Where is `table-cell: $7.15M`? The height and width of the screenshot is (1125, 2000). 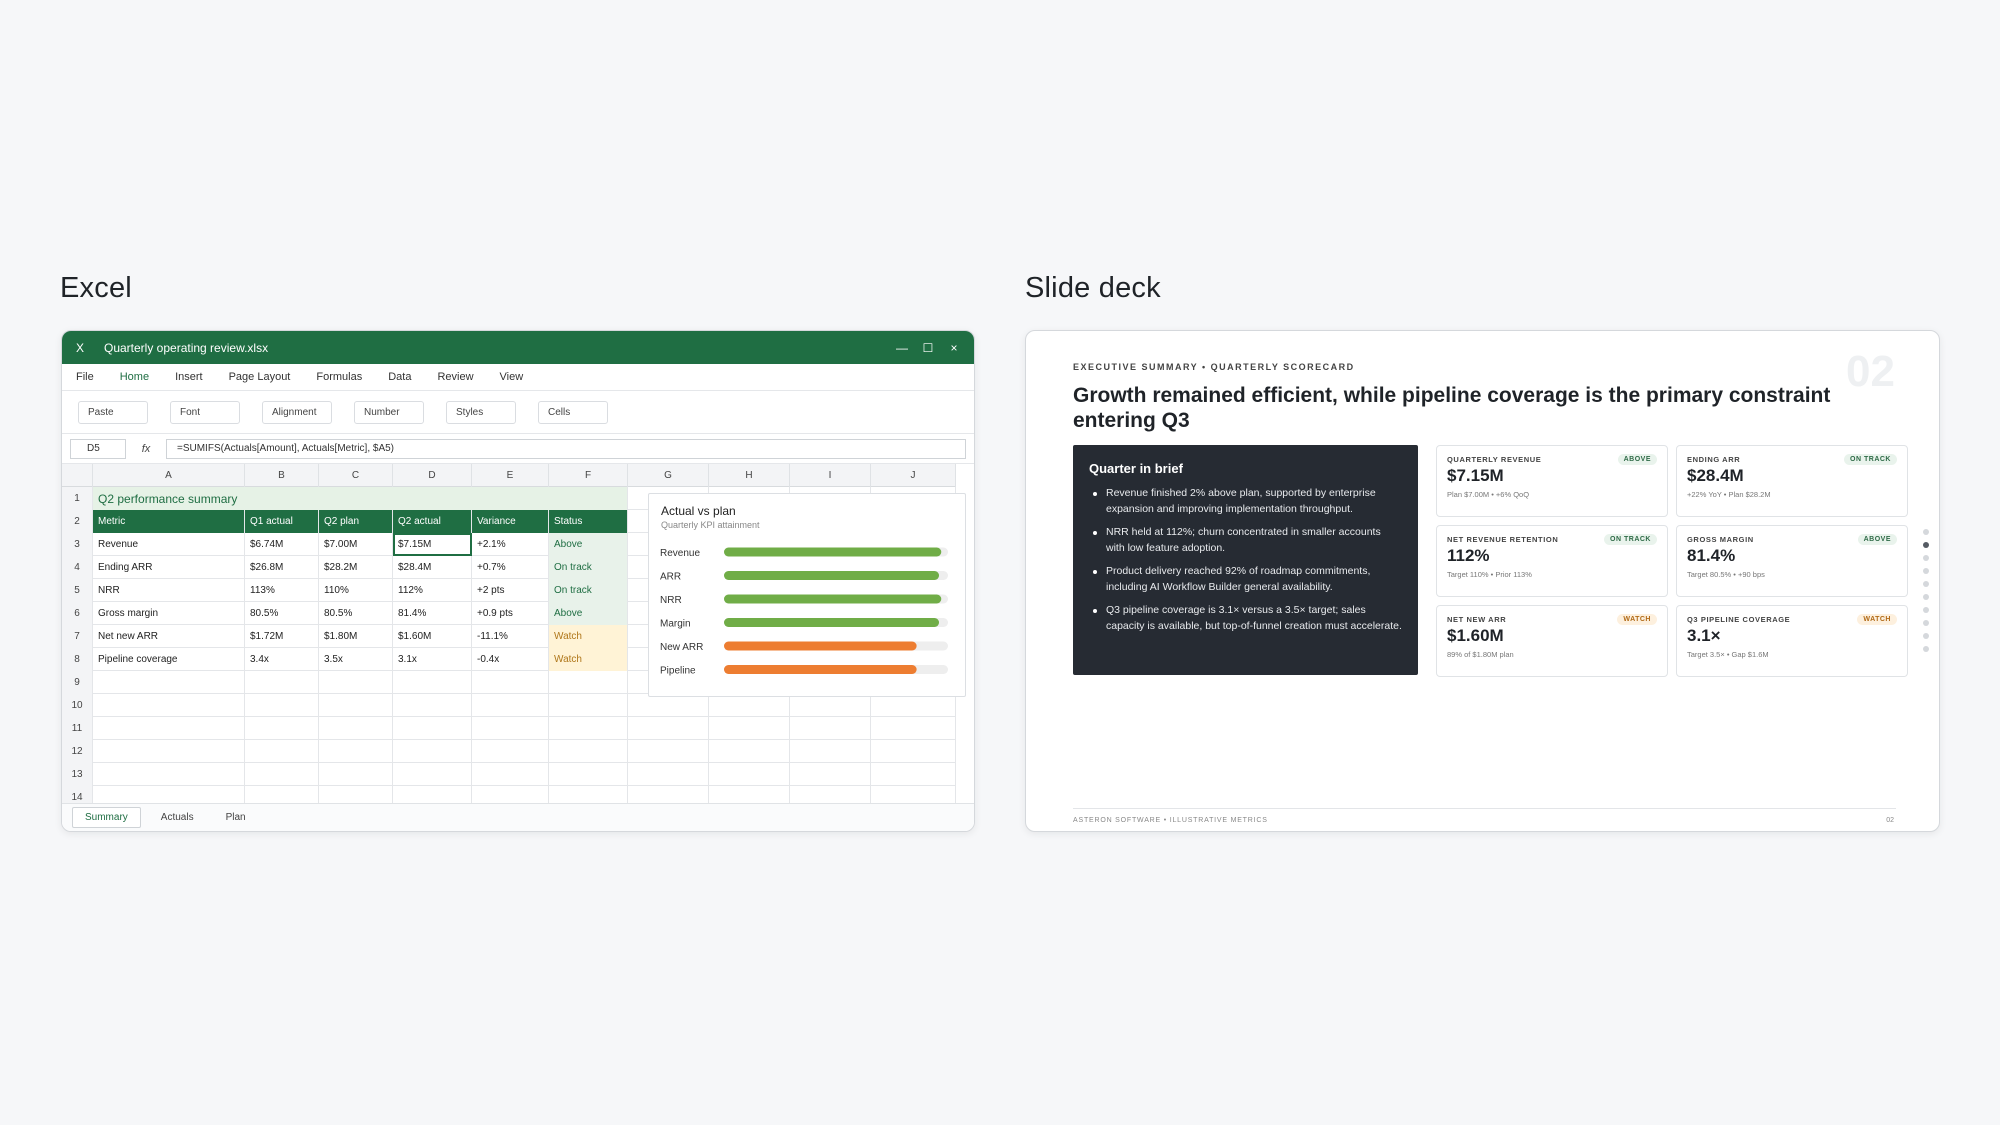
table-cell: $7.15M is located at coordinates (432, 544).